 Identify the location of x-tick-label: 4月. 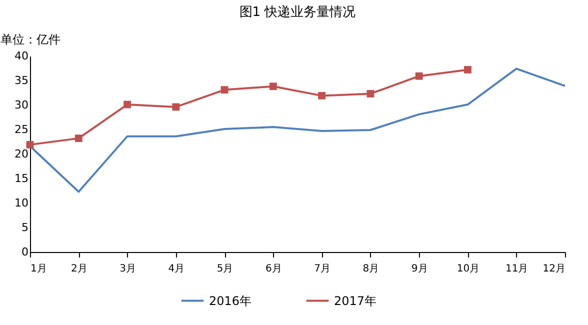
(176, 269).